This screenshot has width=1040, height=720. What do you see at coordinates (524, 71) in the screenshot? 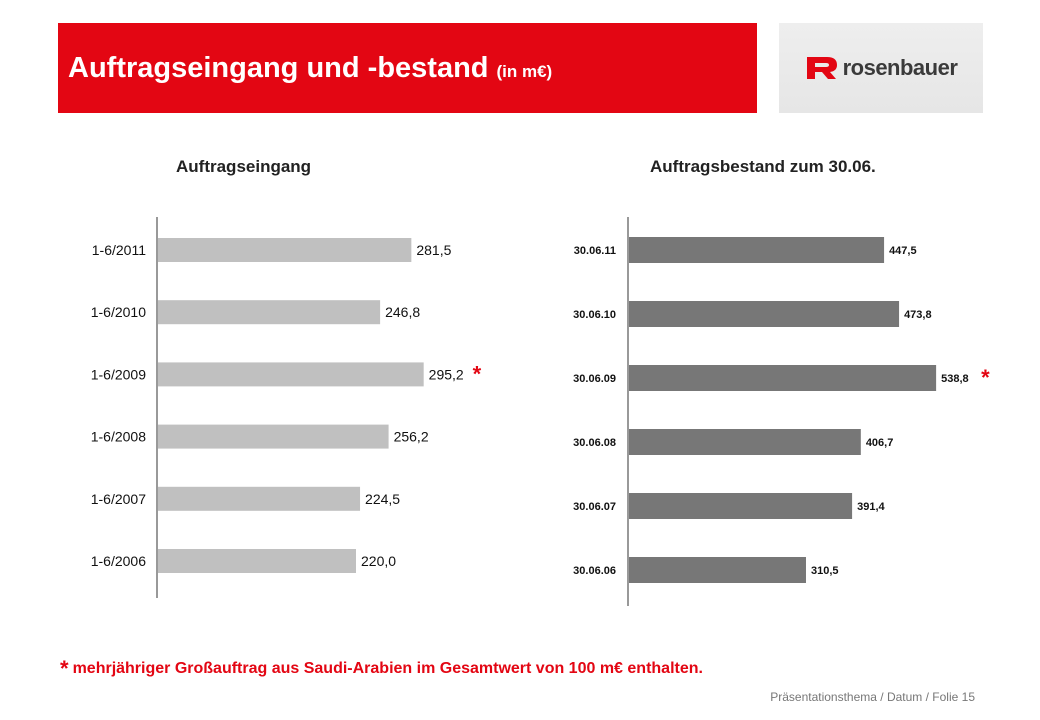
I see `page-title-unit: (in m€)` at bounding box center [524, 71].